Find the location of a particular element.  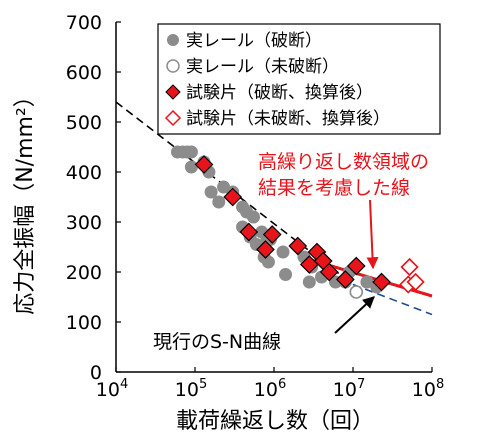

sn-curve-annotation-arrow is located at coordinates (354, 315).